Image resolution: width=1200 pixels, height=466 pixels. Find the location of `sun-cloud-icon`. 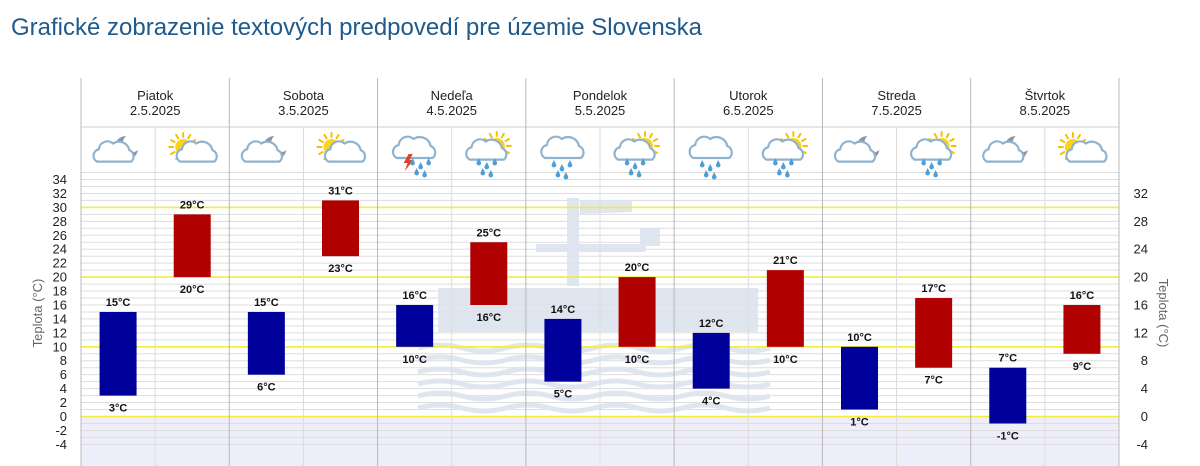

sun-cloud-icon is located at coordinates (1082, 147).